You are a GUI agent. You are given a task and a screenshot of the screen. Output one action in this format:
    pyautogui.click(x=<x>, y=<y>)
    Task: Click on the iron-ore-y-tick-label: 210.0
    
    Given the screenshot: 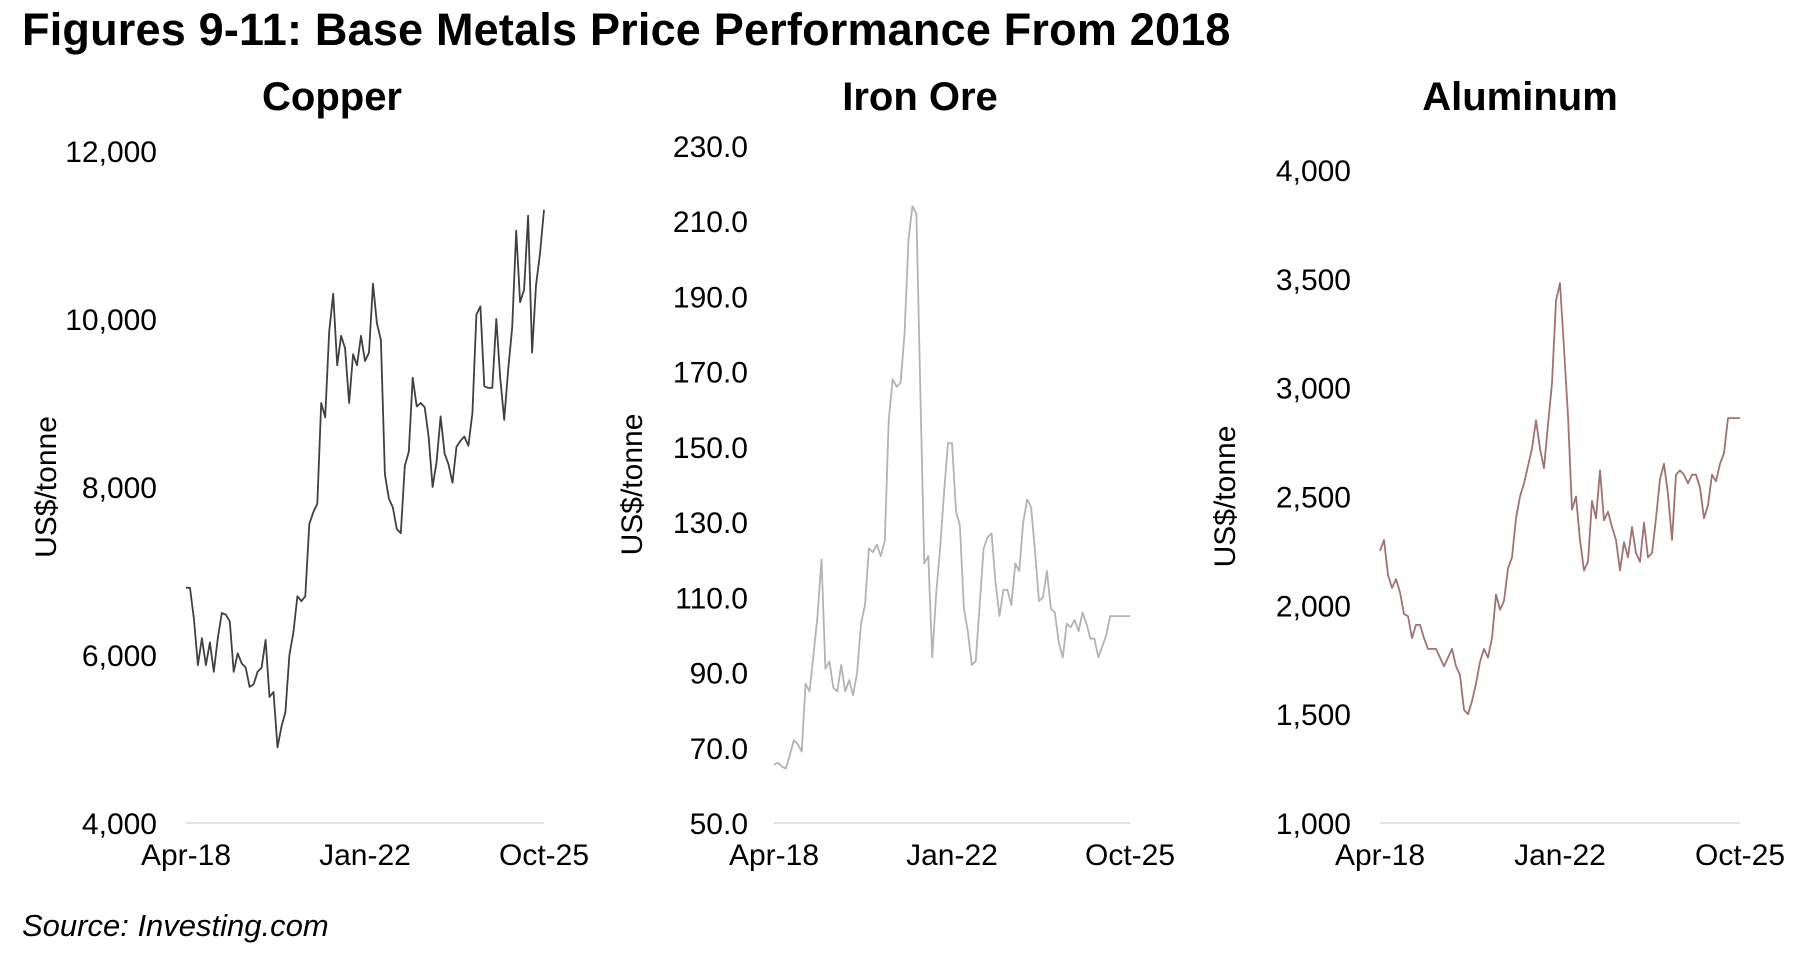 What is the action you would take?
    pyautogui.click(x=710, y=222)
    